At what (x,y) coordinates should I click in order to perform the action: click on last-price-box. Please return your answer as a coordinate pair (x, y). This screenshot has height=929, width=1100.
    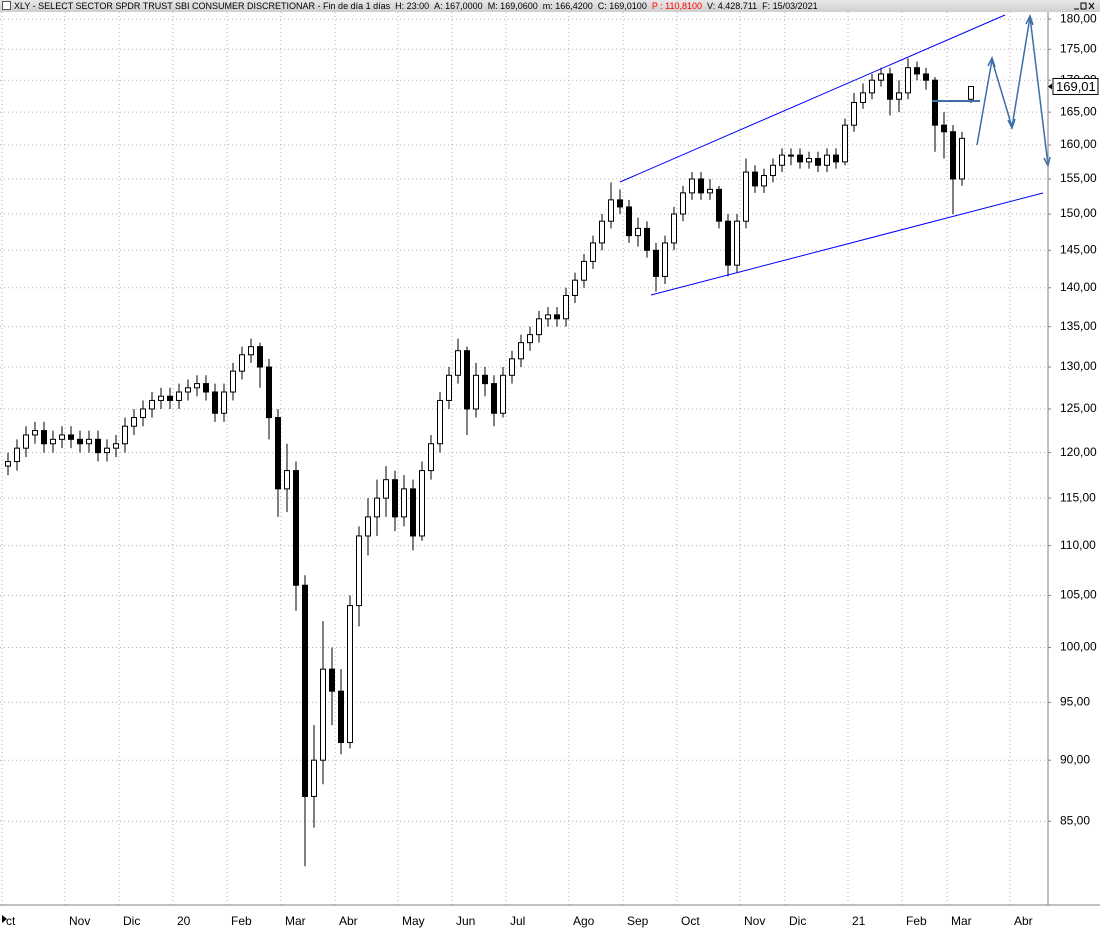
    Looking at the image, I should click on (1075, 86).